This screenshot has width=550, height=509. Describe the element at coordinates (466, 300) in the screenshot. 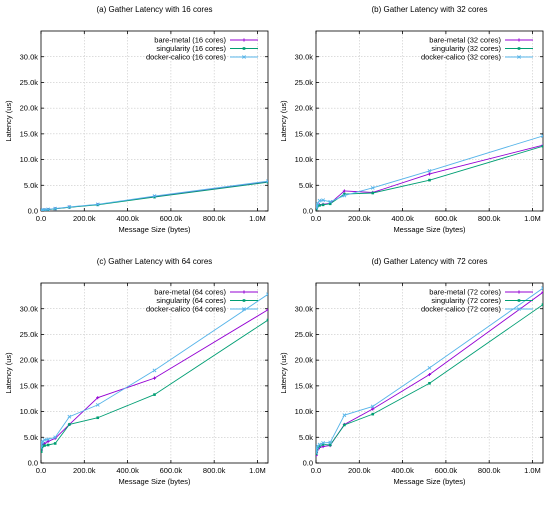

I see `legend-label: singularity (72 cores)` at that location.